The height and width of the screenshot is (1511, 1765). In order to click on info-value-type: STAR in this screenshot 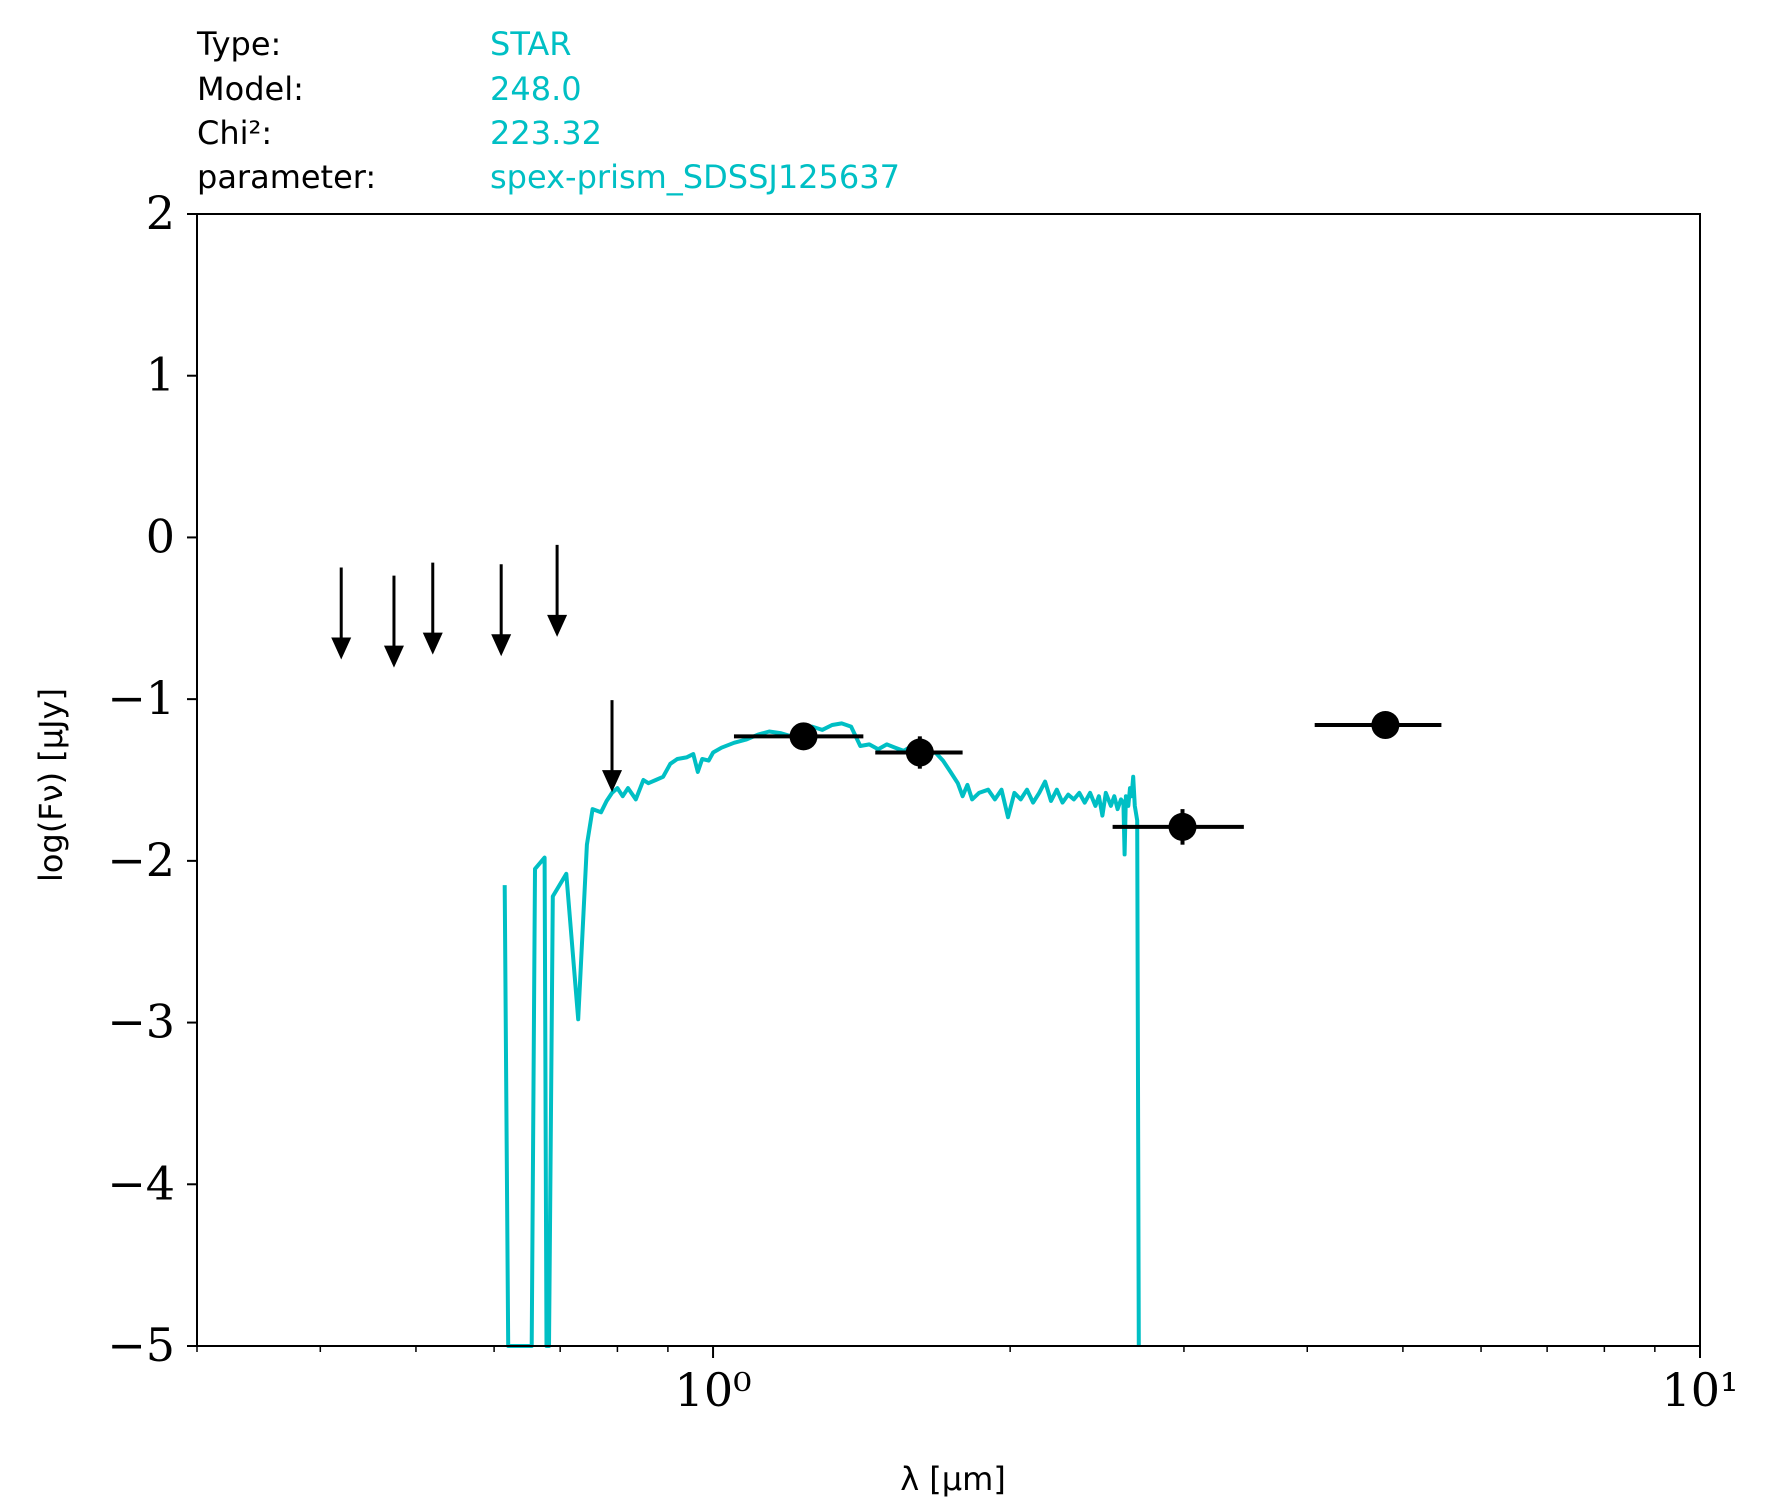, I will do `click(531, 44)`.